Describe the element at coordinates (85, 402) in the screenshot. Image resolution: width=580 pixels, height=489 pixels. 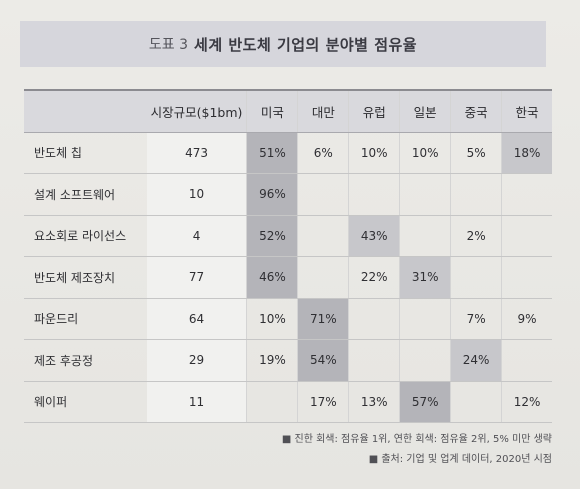
I see `row-label: 웨이퍼` at that location.